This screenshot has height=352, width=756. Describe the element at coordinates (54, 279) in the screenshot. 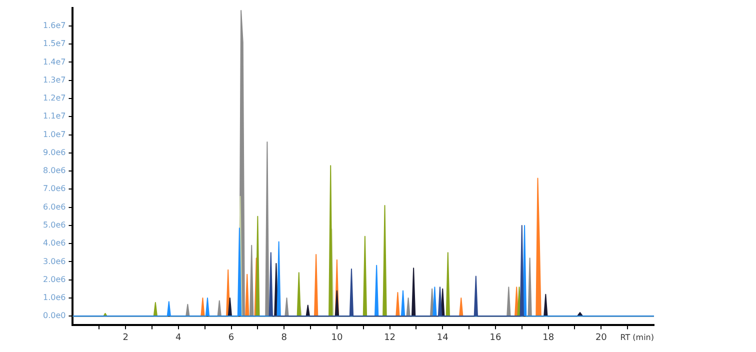

I see `y-tick-label: 2.0e6` at that location.